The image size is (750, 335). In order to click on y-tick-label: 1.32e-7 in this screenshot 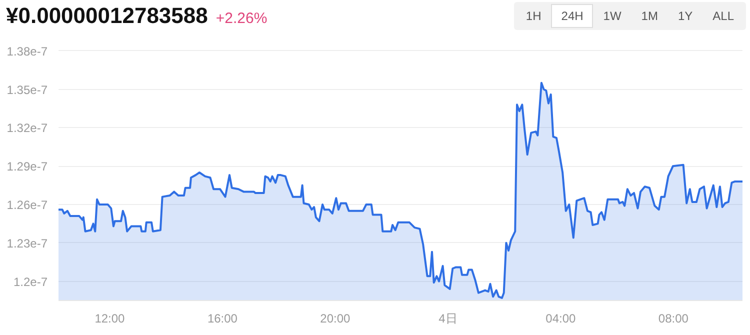, I will do `click(27, 128)`.